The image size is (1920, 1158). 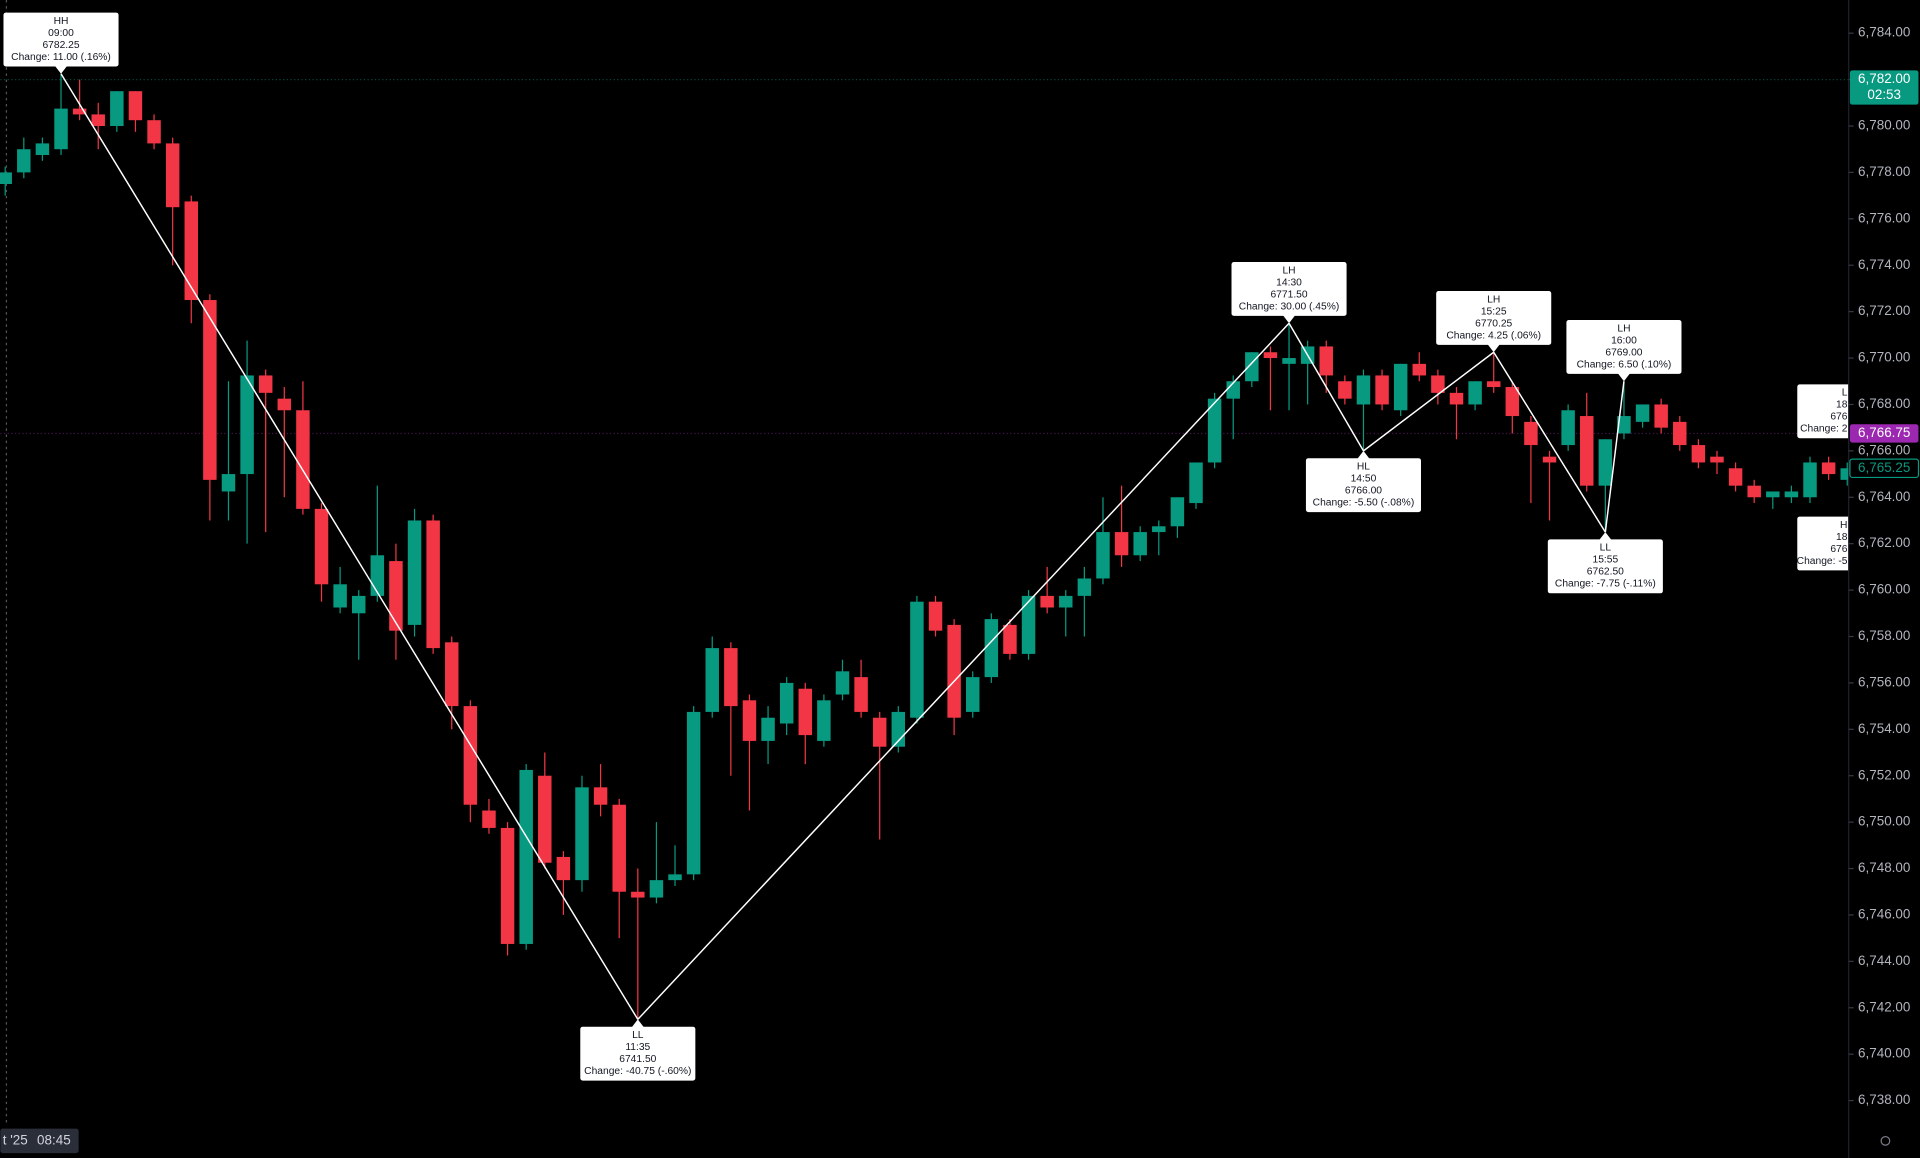 I want to click on pivot-label-text: H, so click(x=1843, y=525).